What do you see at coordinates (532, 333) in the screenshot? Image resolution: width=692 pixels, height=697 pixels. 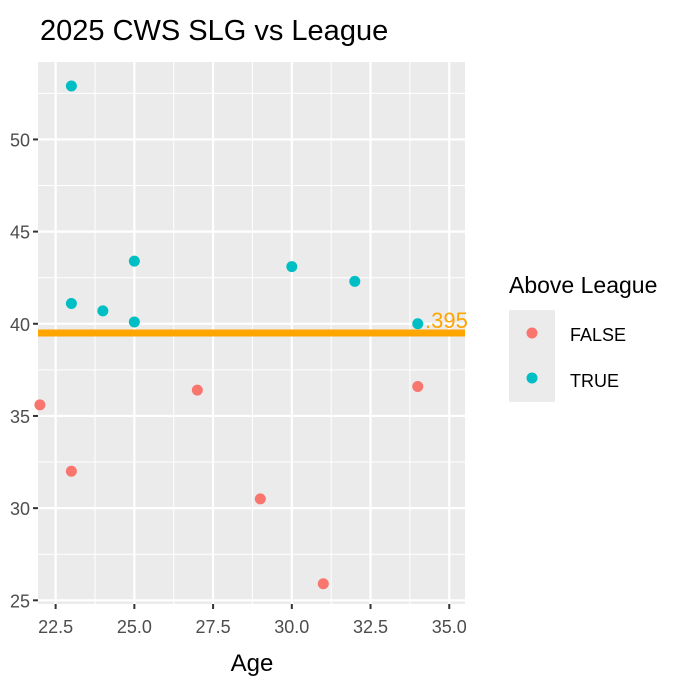 I see `legend-key-false` at bounding box center [532, 333].